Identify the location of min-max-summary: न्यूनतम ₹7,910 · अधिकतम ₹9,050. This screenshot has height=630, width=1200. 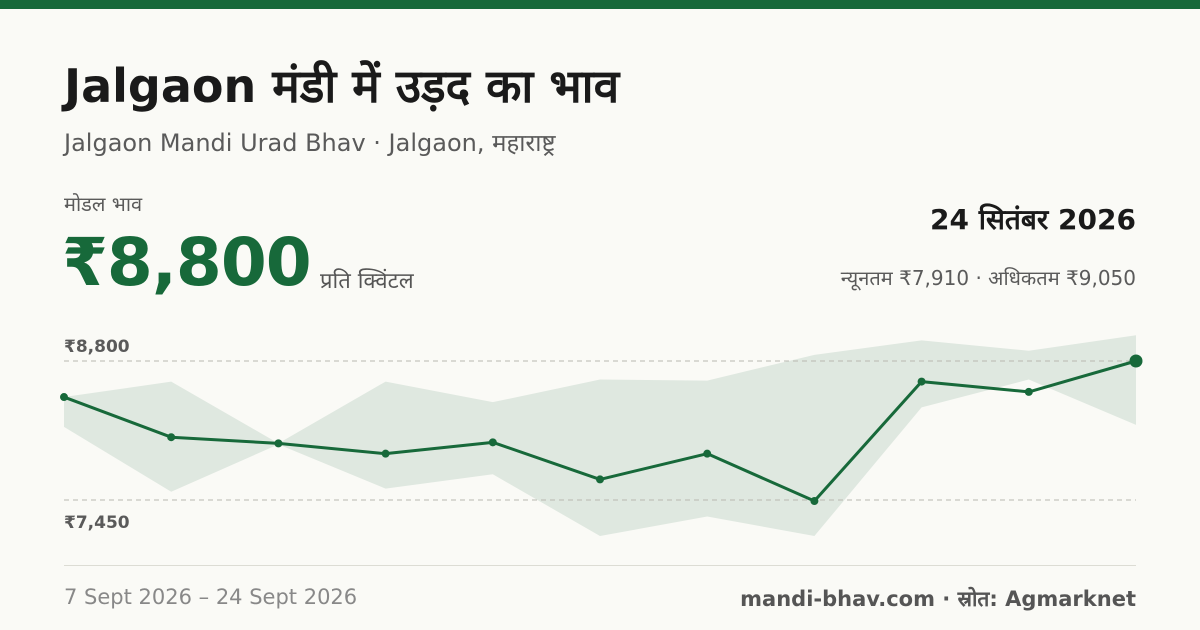
(988, 277).